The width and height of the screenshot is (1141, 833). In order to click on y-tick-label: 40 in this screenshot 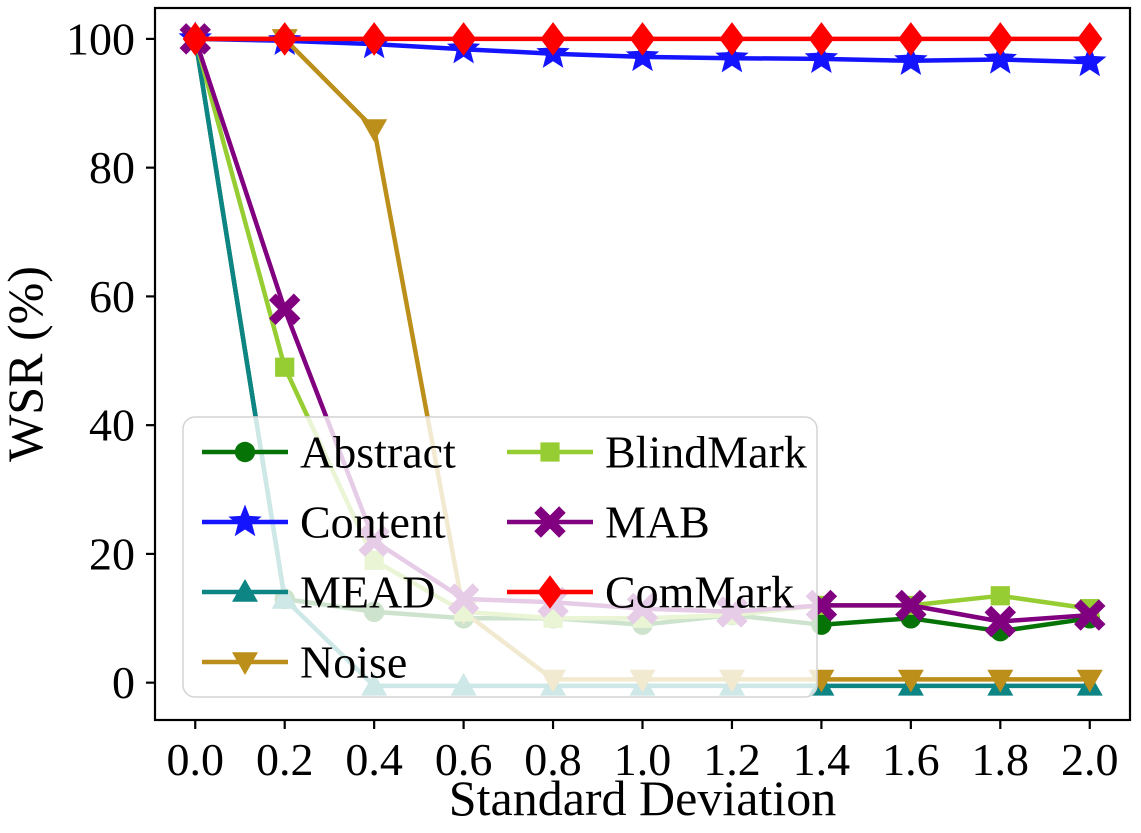, I will do `click(112, 425)`.